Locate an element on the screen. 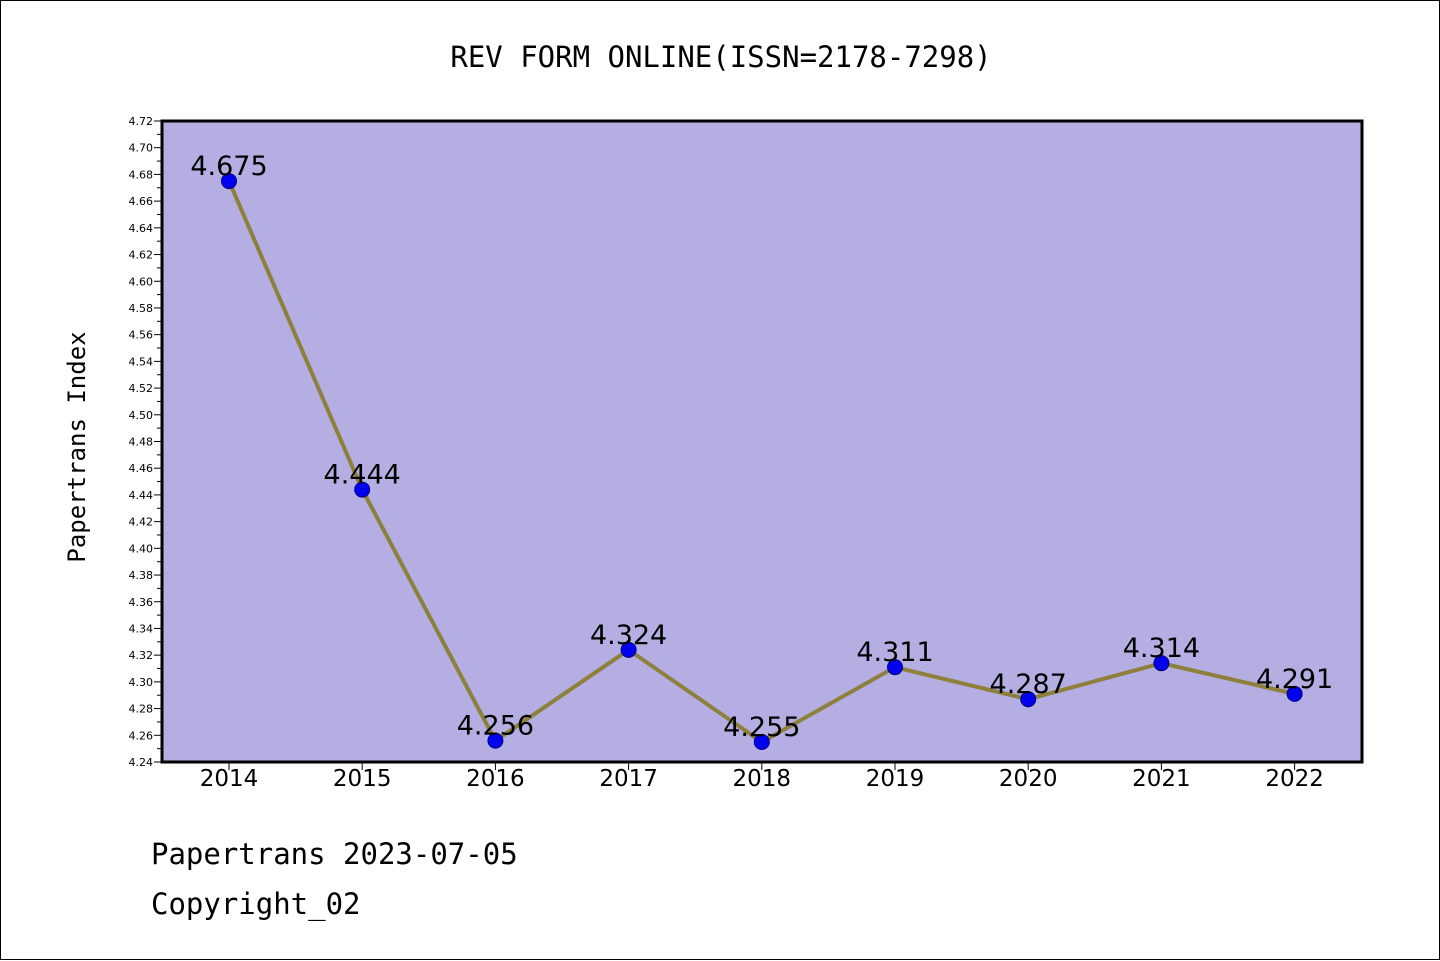  y-tick-label: 4.46 is located at coordinates (141, 468).